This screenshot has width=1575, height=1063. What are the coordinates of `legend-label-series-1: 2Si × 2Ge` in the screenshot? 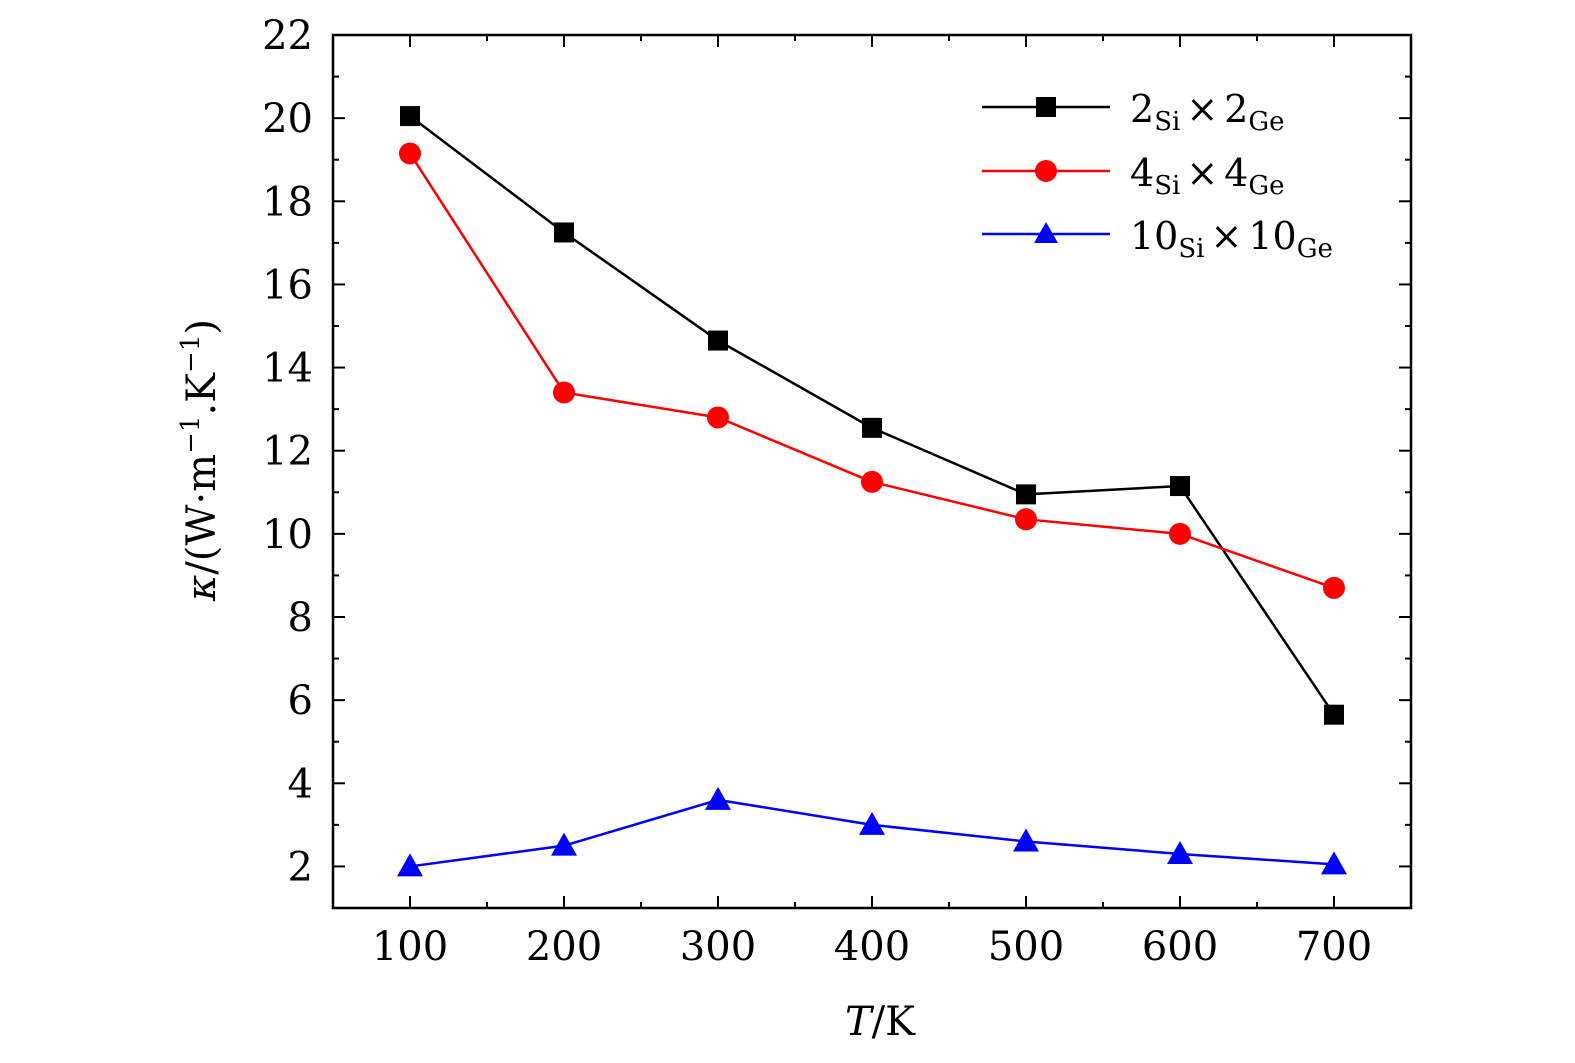 It's located at (1207, 112).